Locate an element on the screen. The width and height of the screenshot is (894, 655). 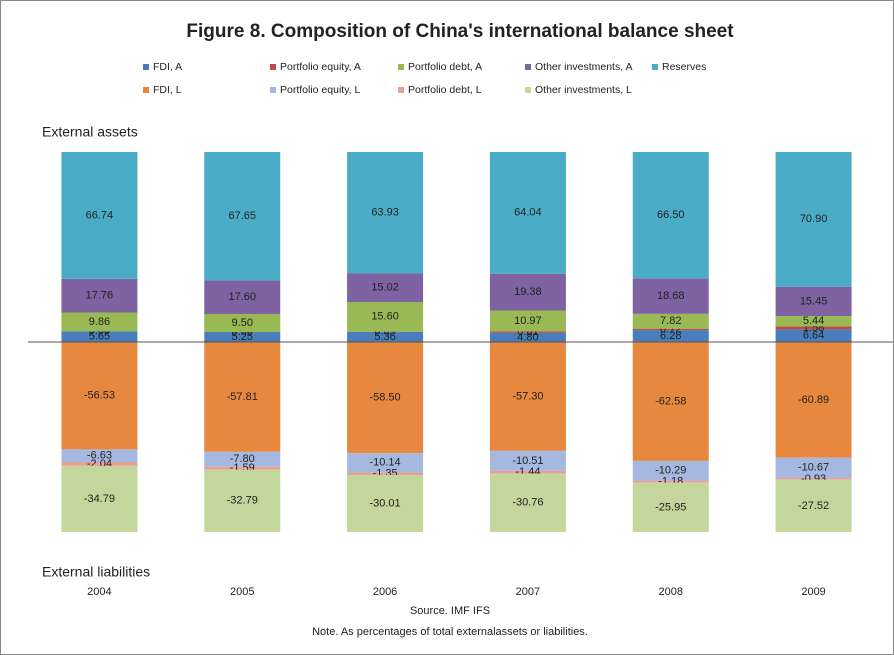
x-tick-label: 2004 is located at coordinates (99, 592).